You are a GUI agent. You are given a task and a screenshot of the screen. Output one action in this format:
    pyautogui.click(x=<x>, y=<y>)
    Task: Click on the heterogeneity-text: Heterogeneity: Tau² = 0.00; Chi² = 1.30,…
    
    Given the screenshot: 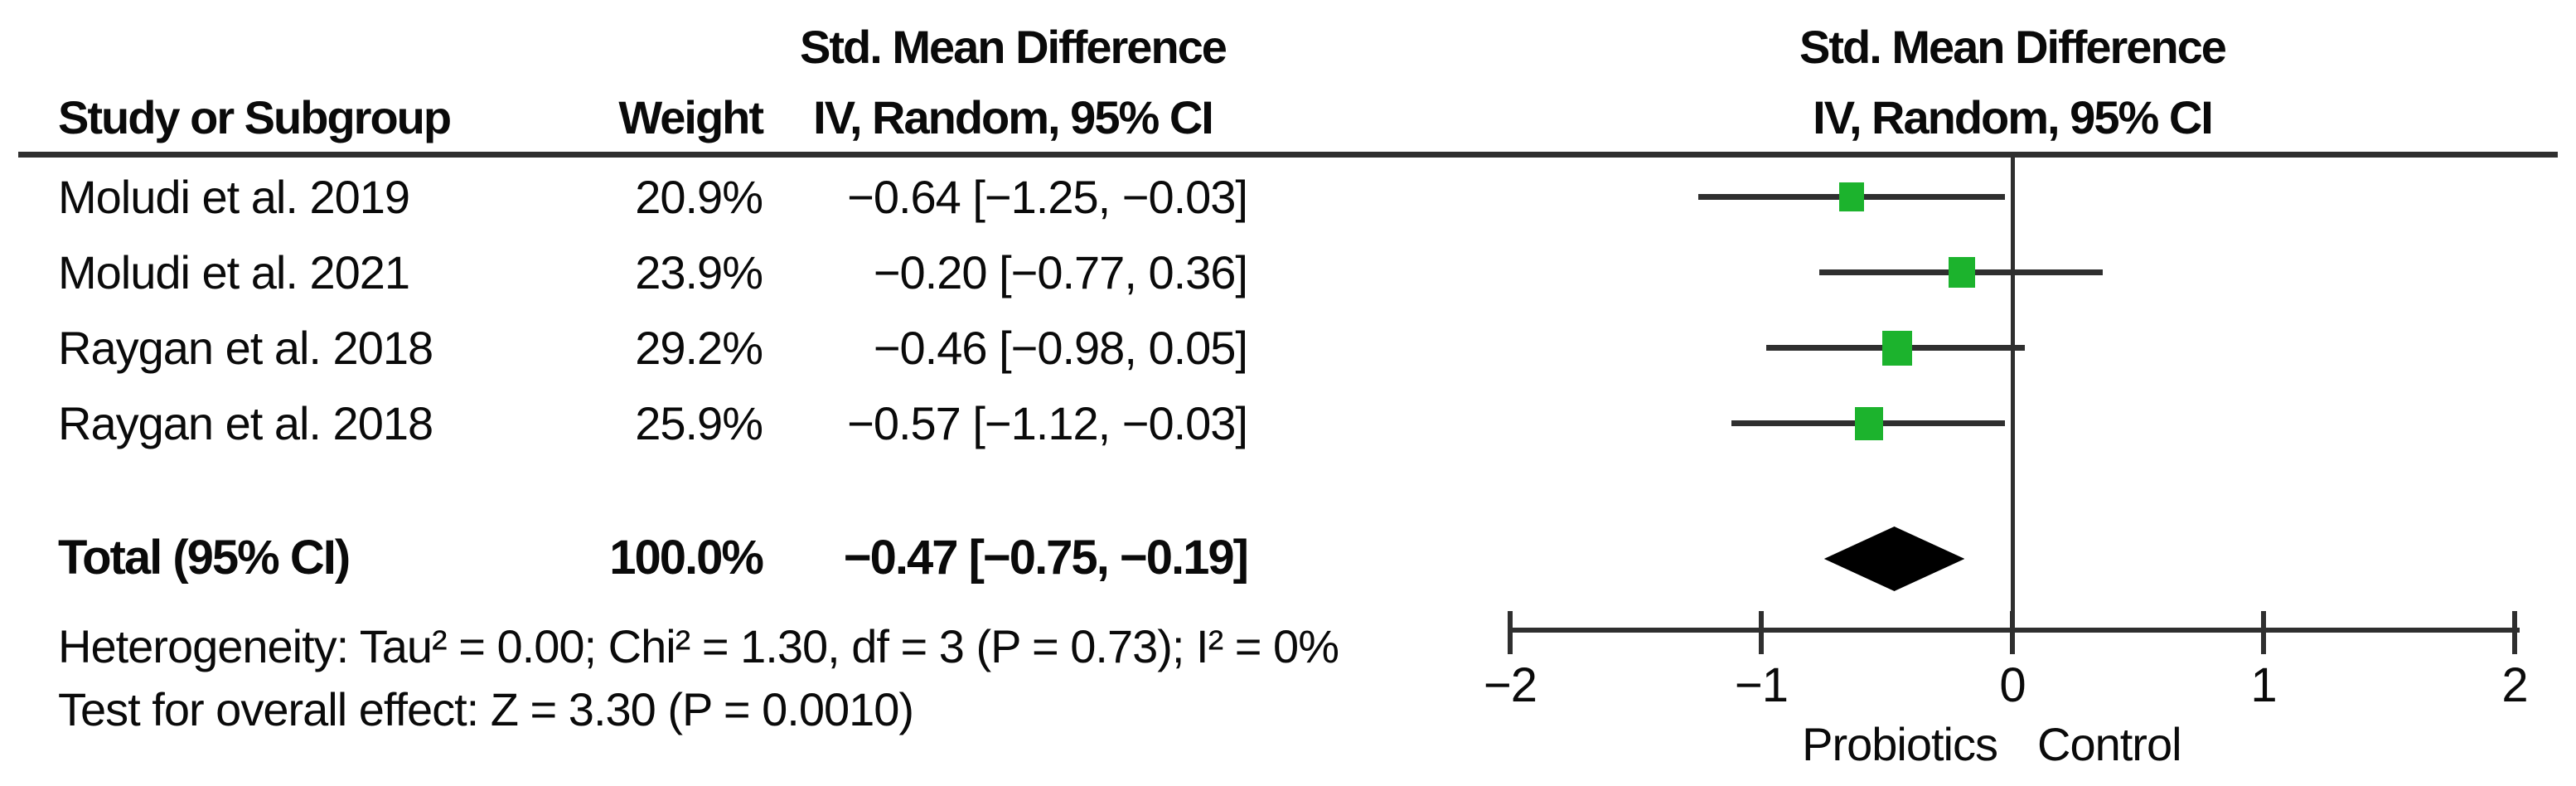 What is the action you would take?
    pyautogui.click(x=698, y=646)
    